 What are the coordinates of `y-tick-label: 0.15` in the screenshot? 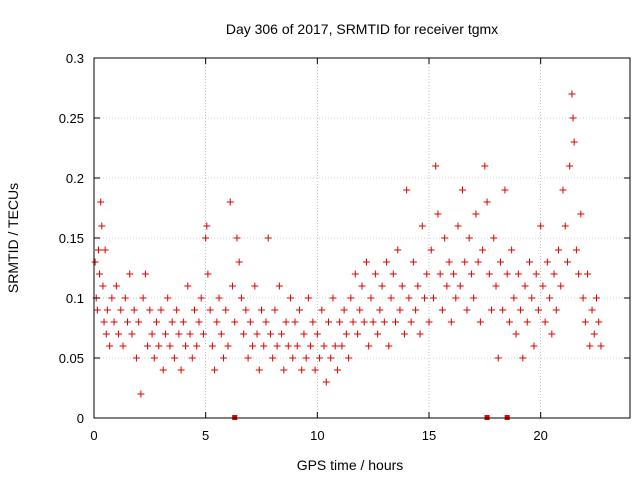 It's located at (71, 238).